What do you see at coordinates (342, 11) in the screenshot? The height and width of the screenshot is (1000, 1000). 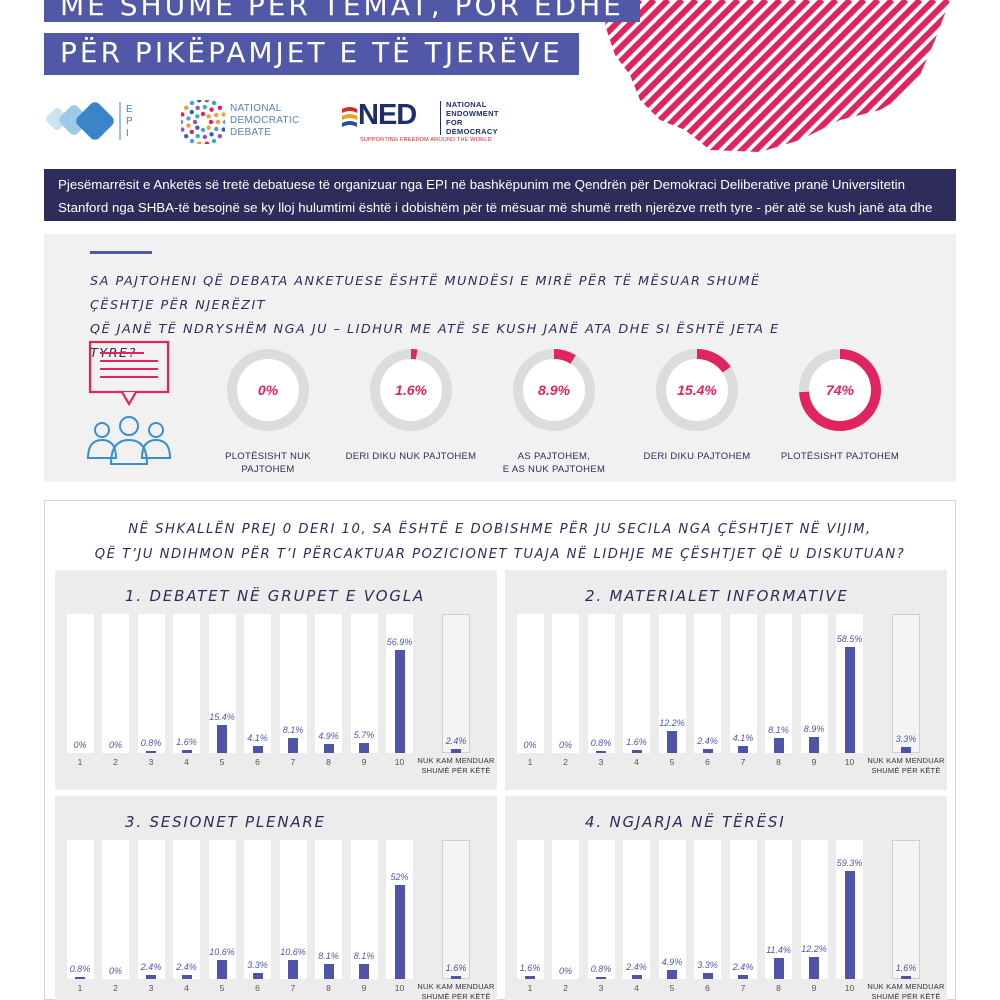 I see `title-banner-line1: MË SHUMË PËR TEMAT, POR EDHE` at bounding box center [342, 11].